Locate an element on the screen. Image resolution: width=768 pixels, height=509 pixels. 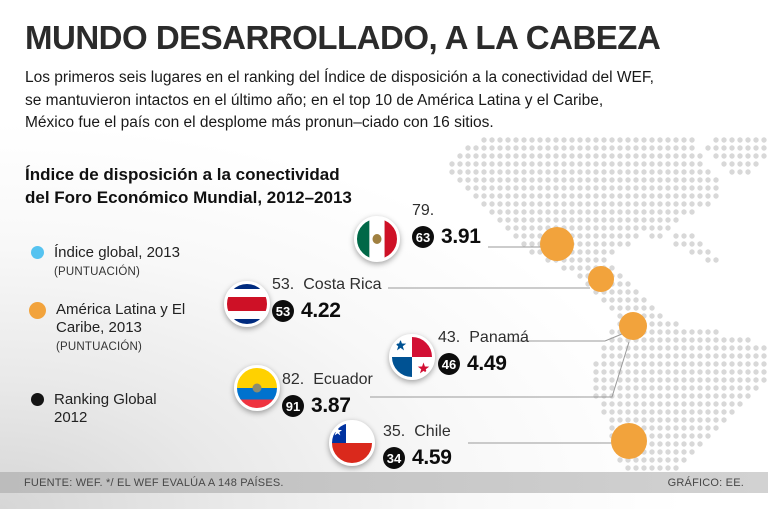
rank-2012-badge: 53 is located at coordinates (283, 311).